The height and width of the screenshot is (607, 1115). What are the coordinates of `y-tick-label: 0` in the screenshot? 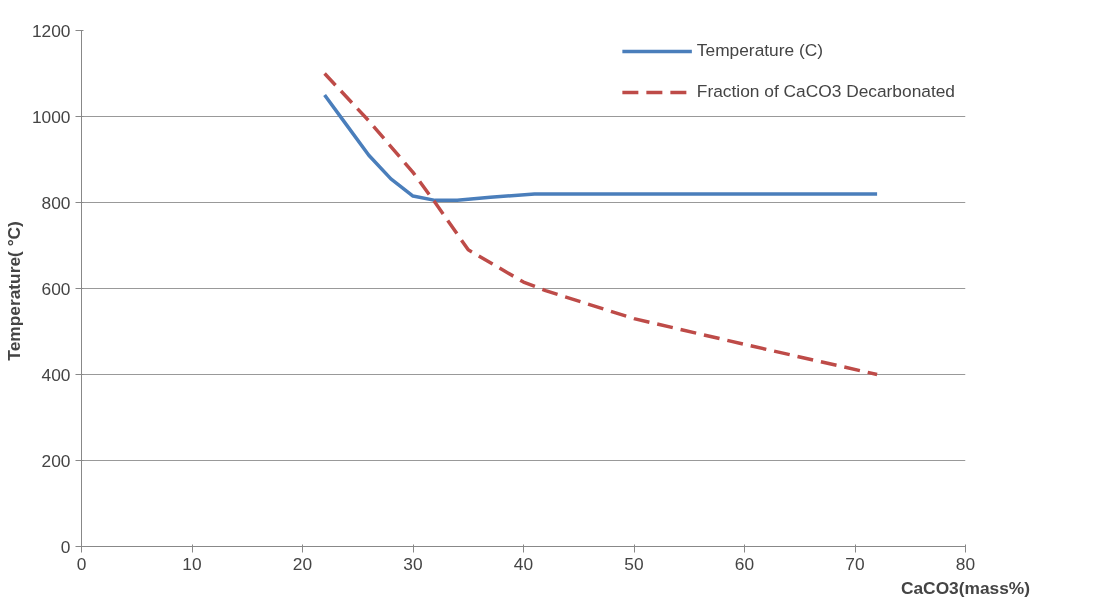 It's located at (65, 546).